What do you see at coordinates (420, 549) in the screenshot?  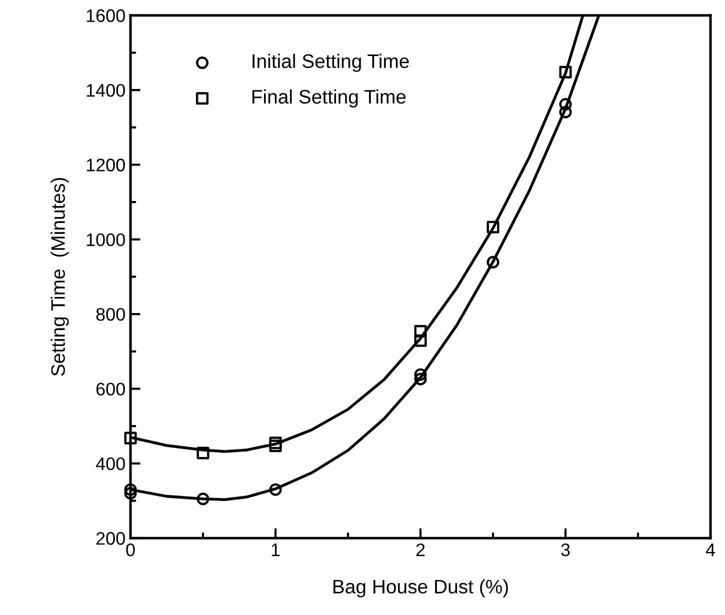 I see `x-tick-label: 2` at bounding box center [420, 549].